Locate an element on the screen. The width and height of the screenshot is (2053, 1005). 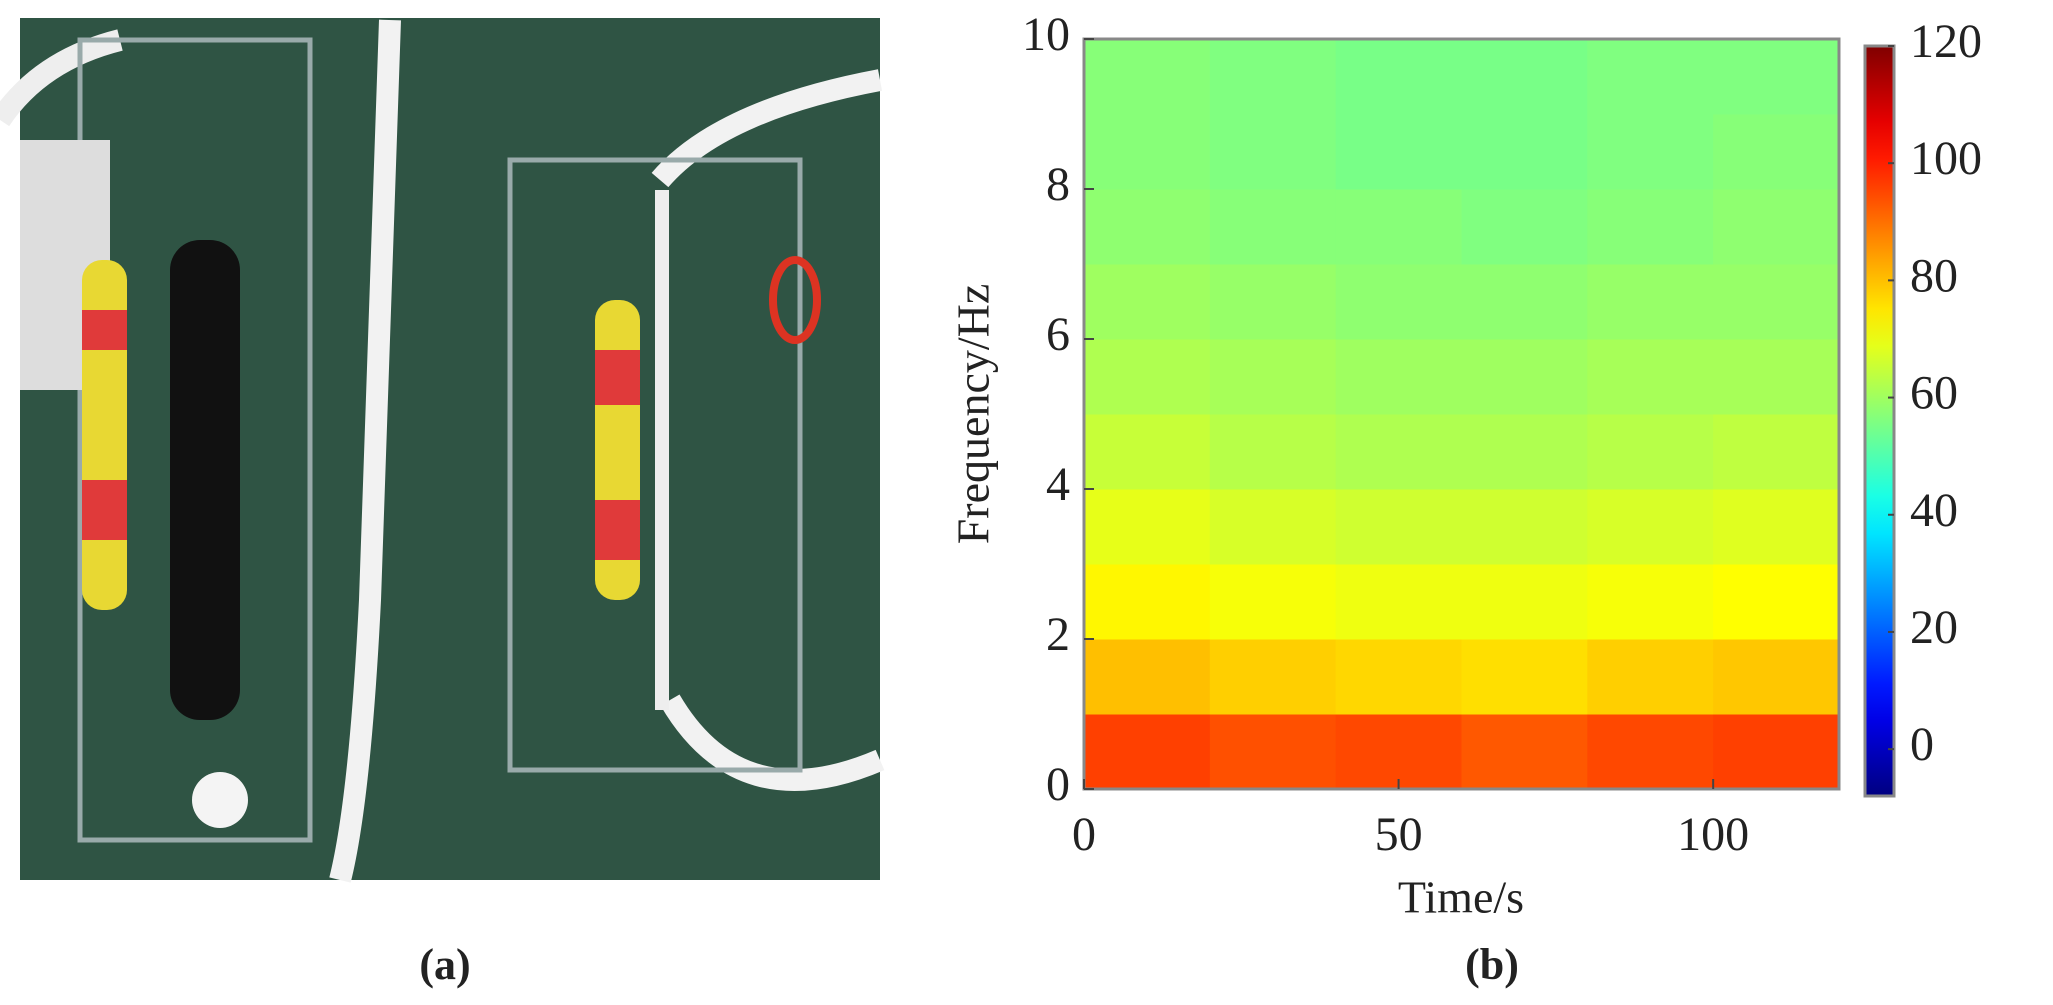
y-tick-label: 10 is located at coordinates (1046, 34).